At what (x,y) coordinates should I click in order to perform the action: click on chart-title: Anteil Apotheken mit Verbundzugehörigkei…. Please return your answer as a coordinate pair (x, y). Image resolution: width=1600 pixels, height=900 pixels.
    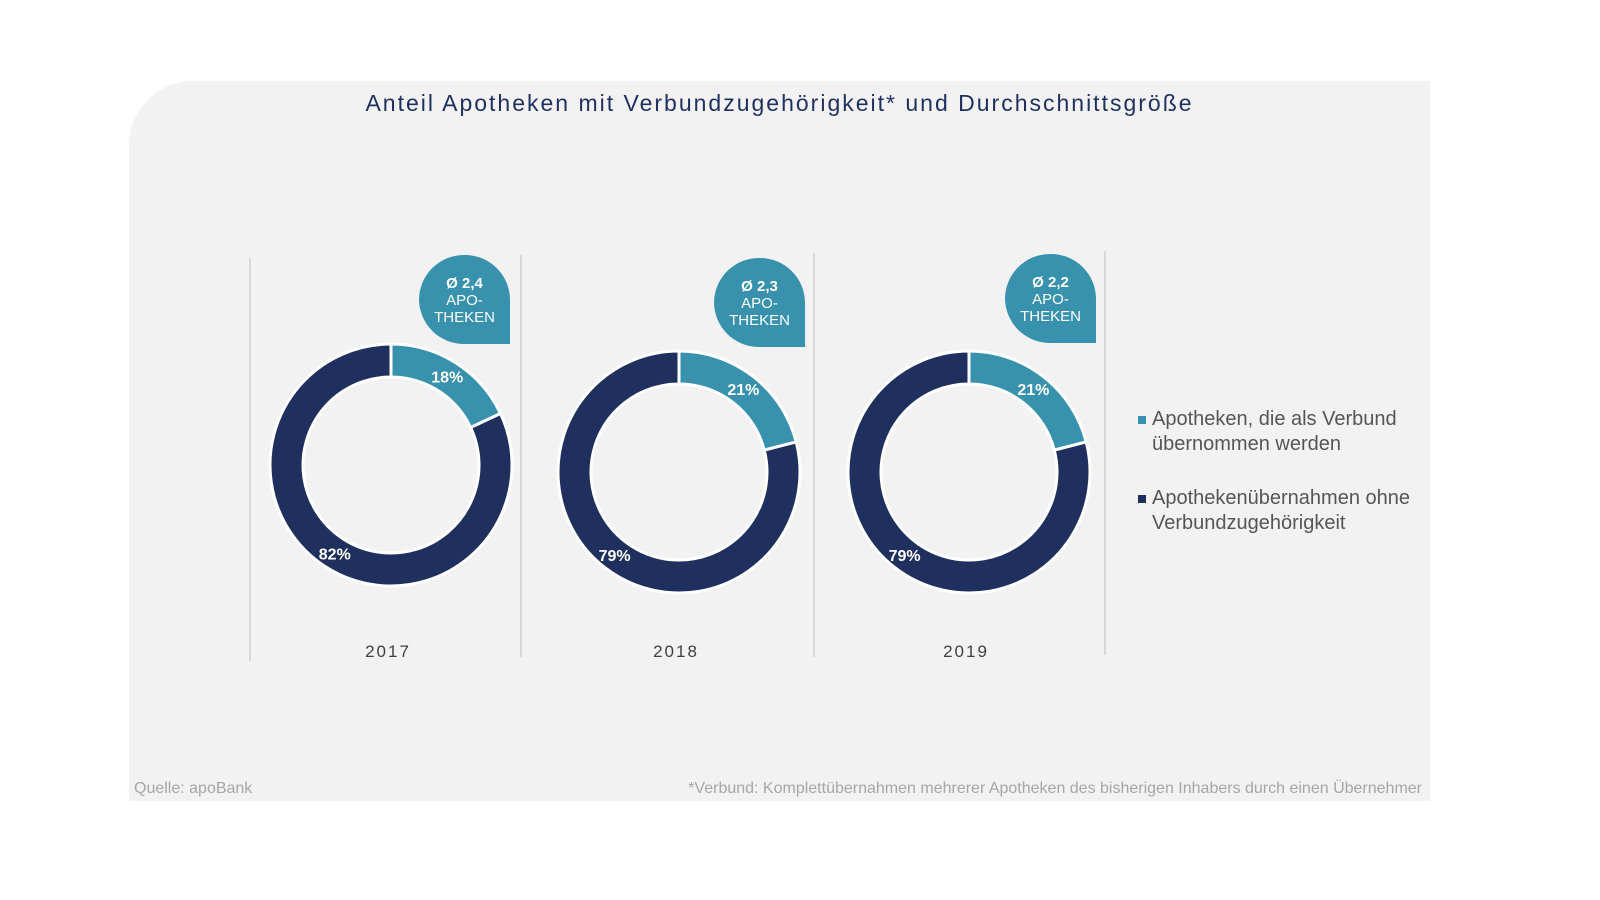
    Looking at the image, I should click on (779, 103).